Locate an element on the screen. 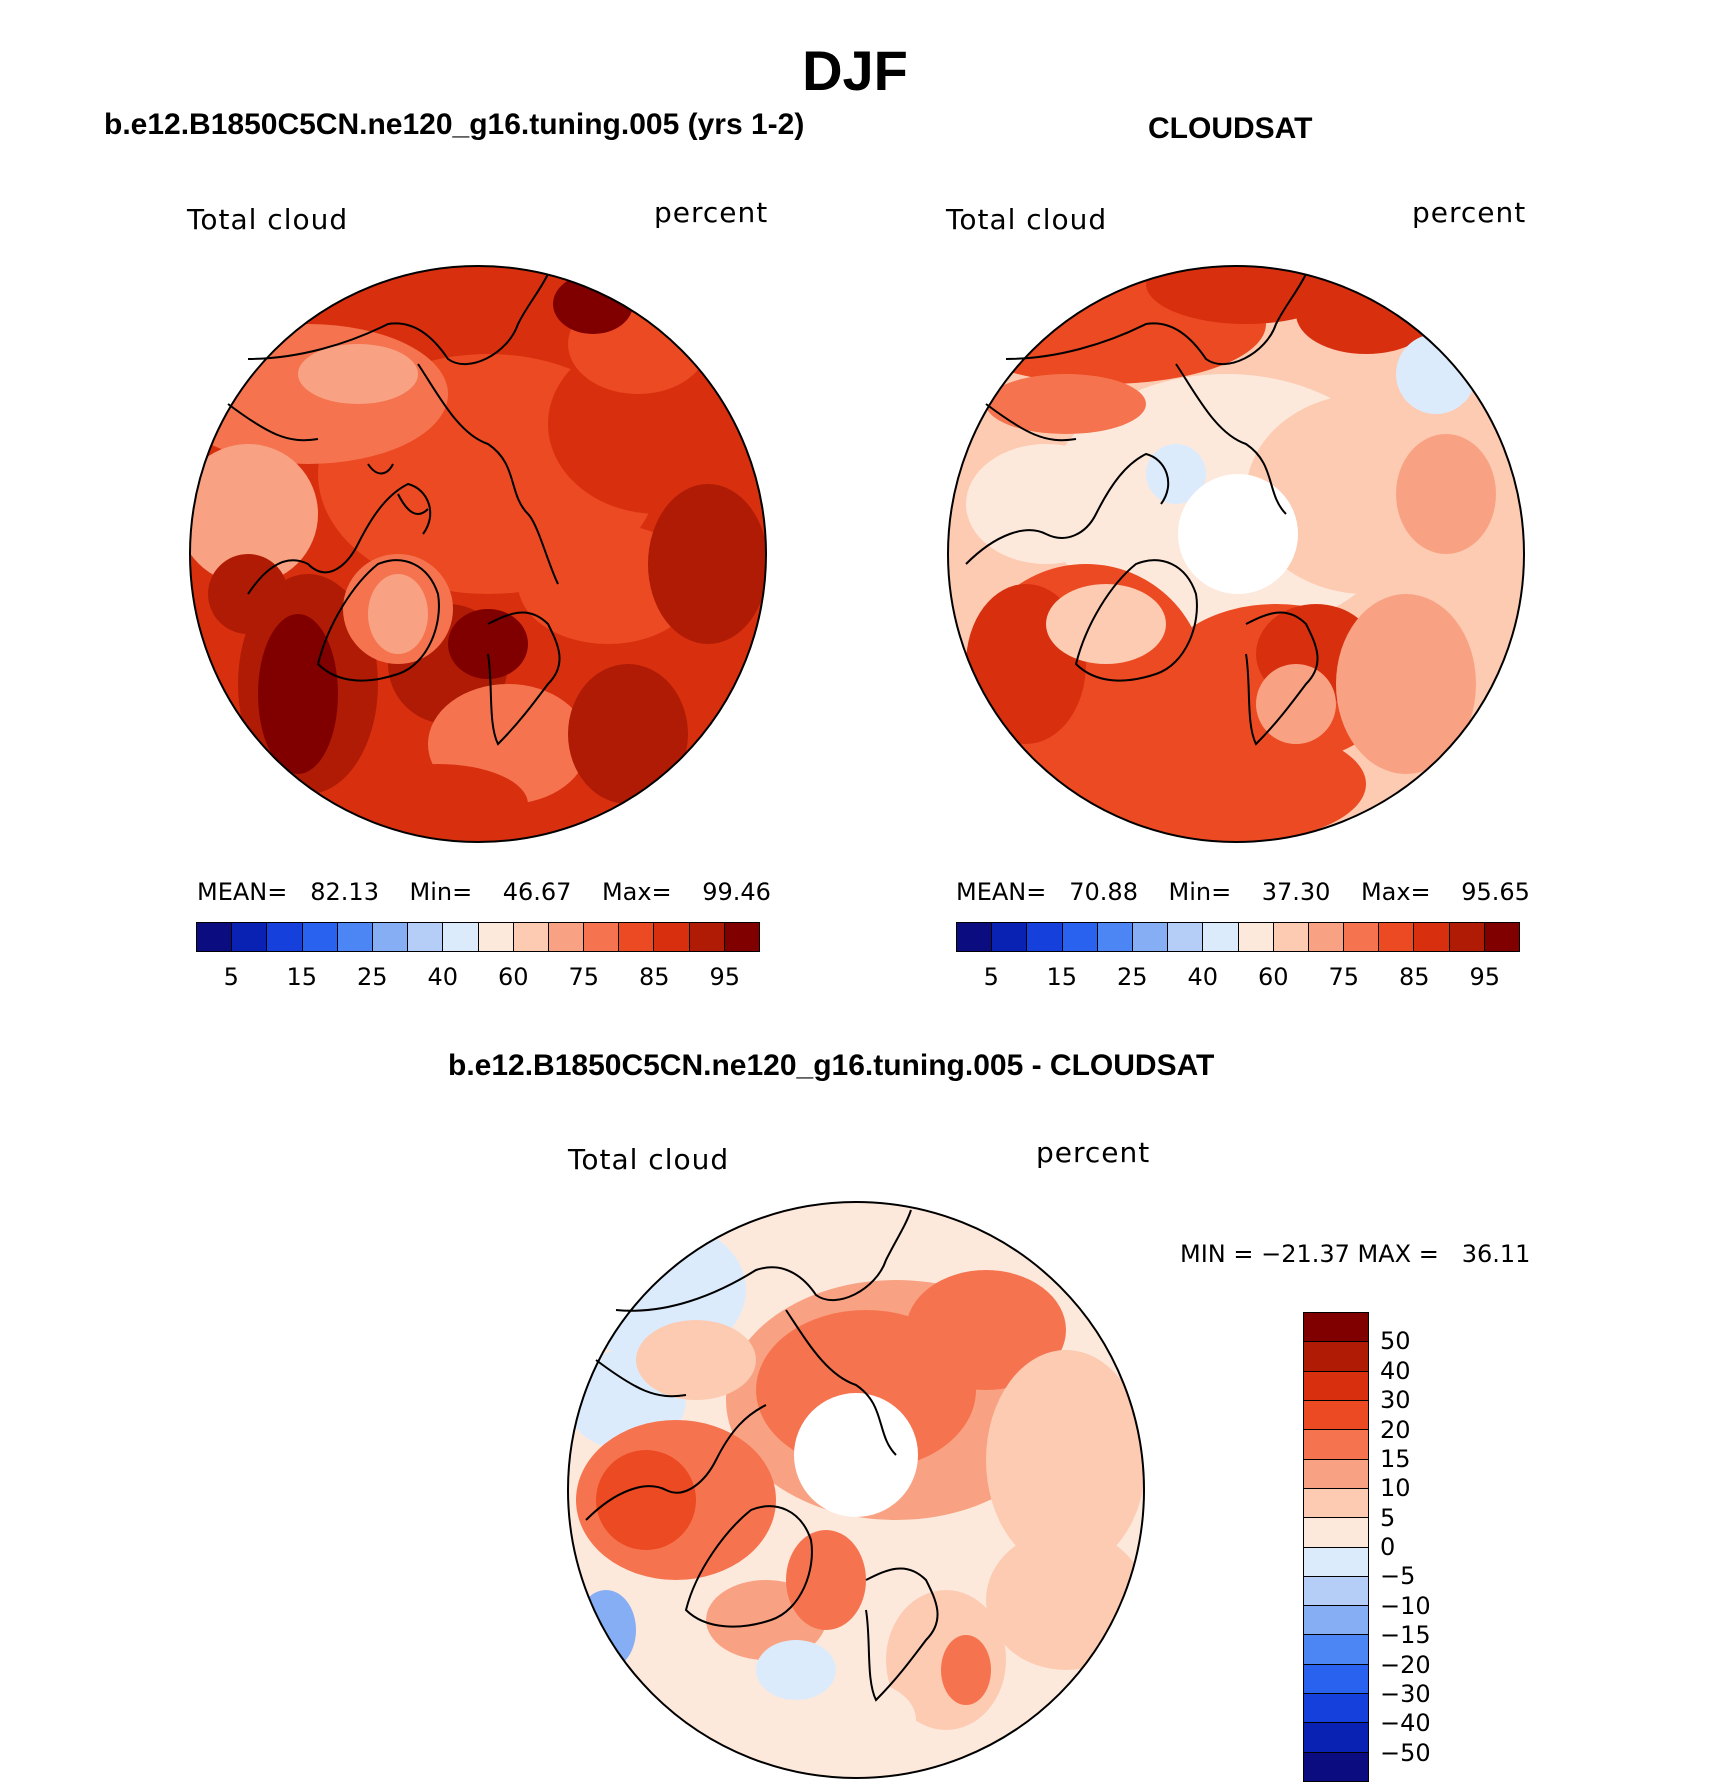 This screenshot has height=1785, width=1710. model-stats: MEAN= 82.13 Min= 46.67 Max= 99.46 is located at coordinates (484, 892).